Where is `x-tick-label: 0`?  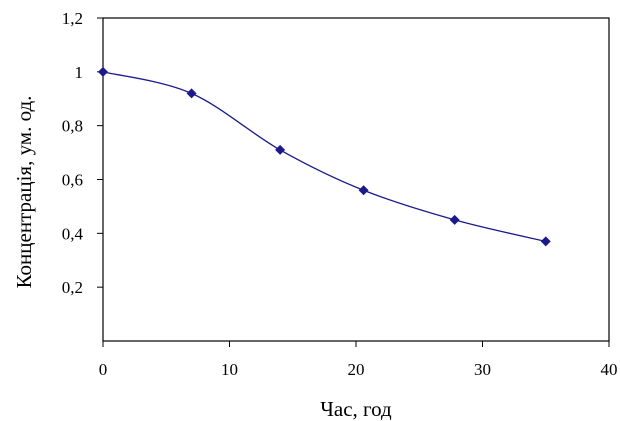 x-tick-label: 0 is located at coordinates (103, 369).